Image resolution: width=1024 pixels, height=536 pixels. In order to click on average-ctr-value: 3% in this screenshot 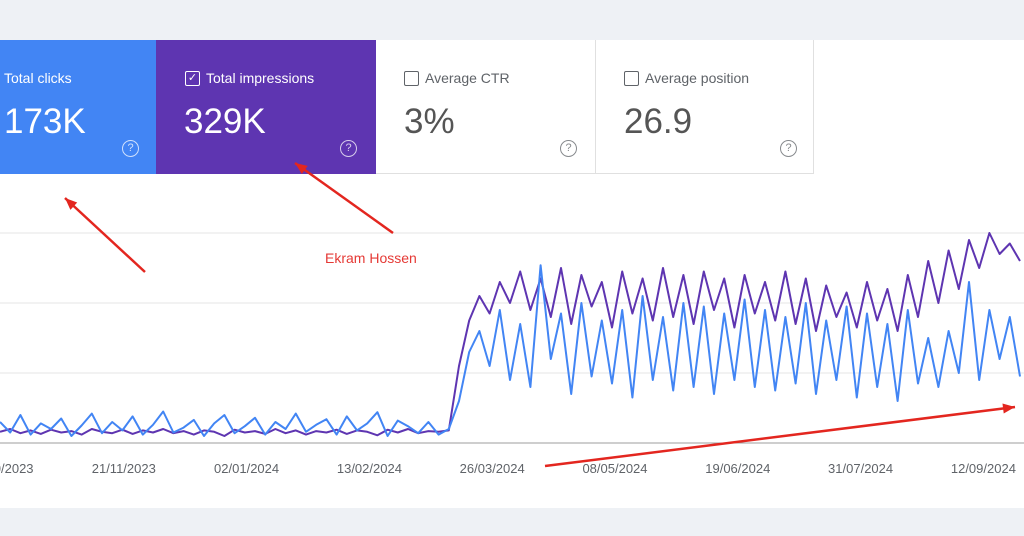, I will do `click(429, 121)`.